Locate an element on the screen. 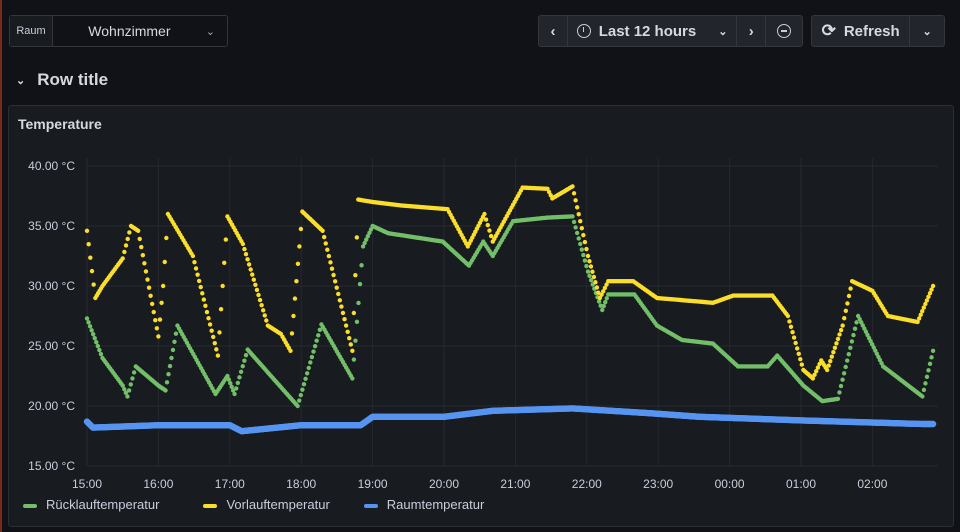  zoom-out-button is located at coordinates (784, 31).